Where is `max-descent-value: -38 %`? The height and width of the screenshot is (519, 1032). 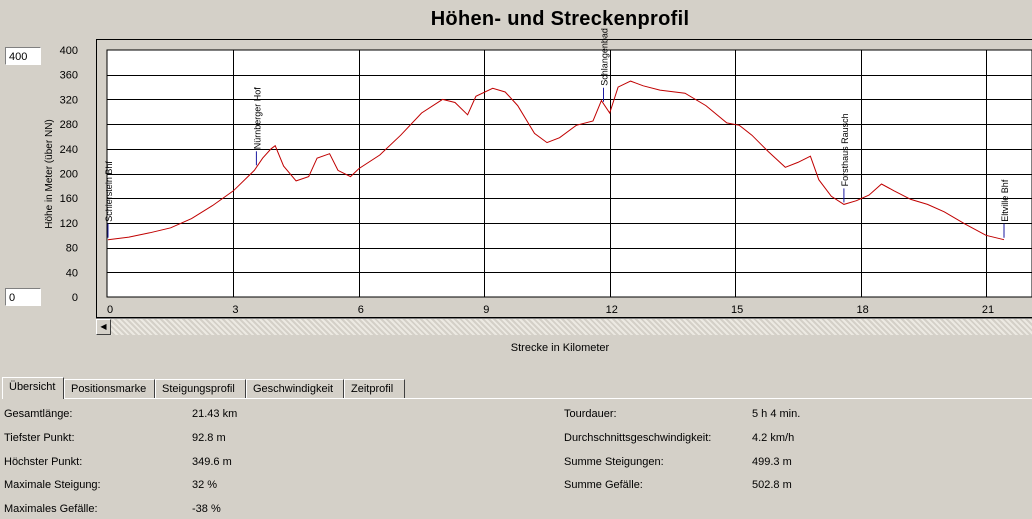 max-descent-value: -38 % is located at coordinates (206, 509).